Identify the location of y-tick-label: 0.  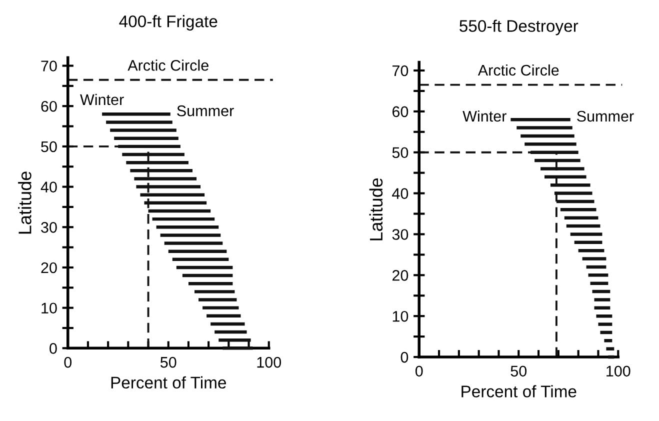
(53, 348).